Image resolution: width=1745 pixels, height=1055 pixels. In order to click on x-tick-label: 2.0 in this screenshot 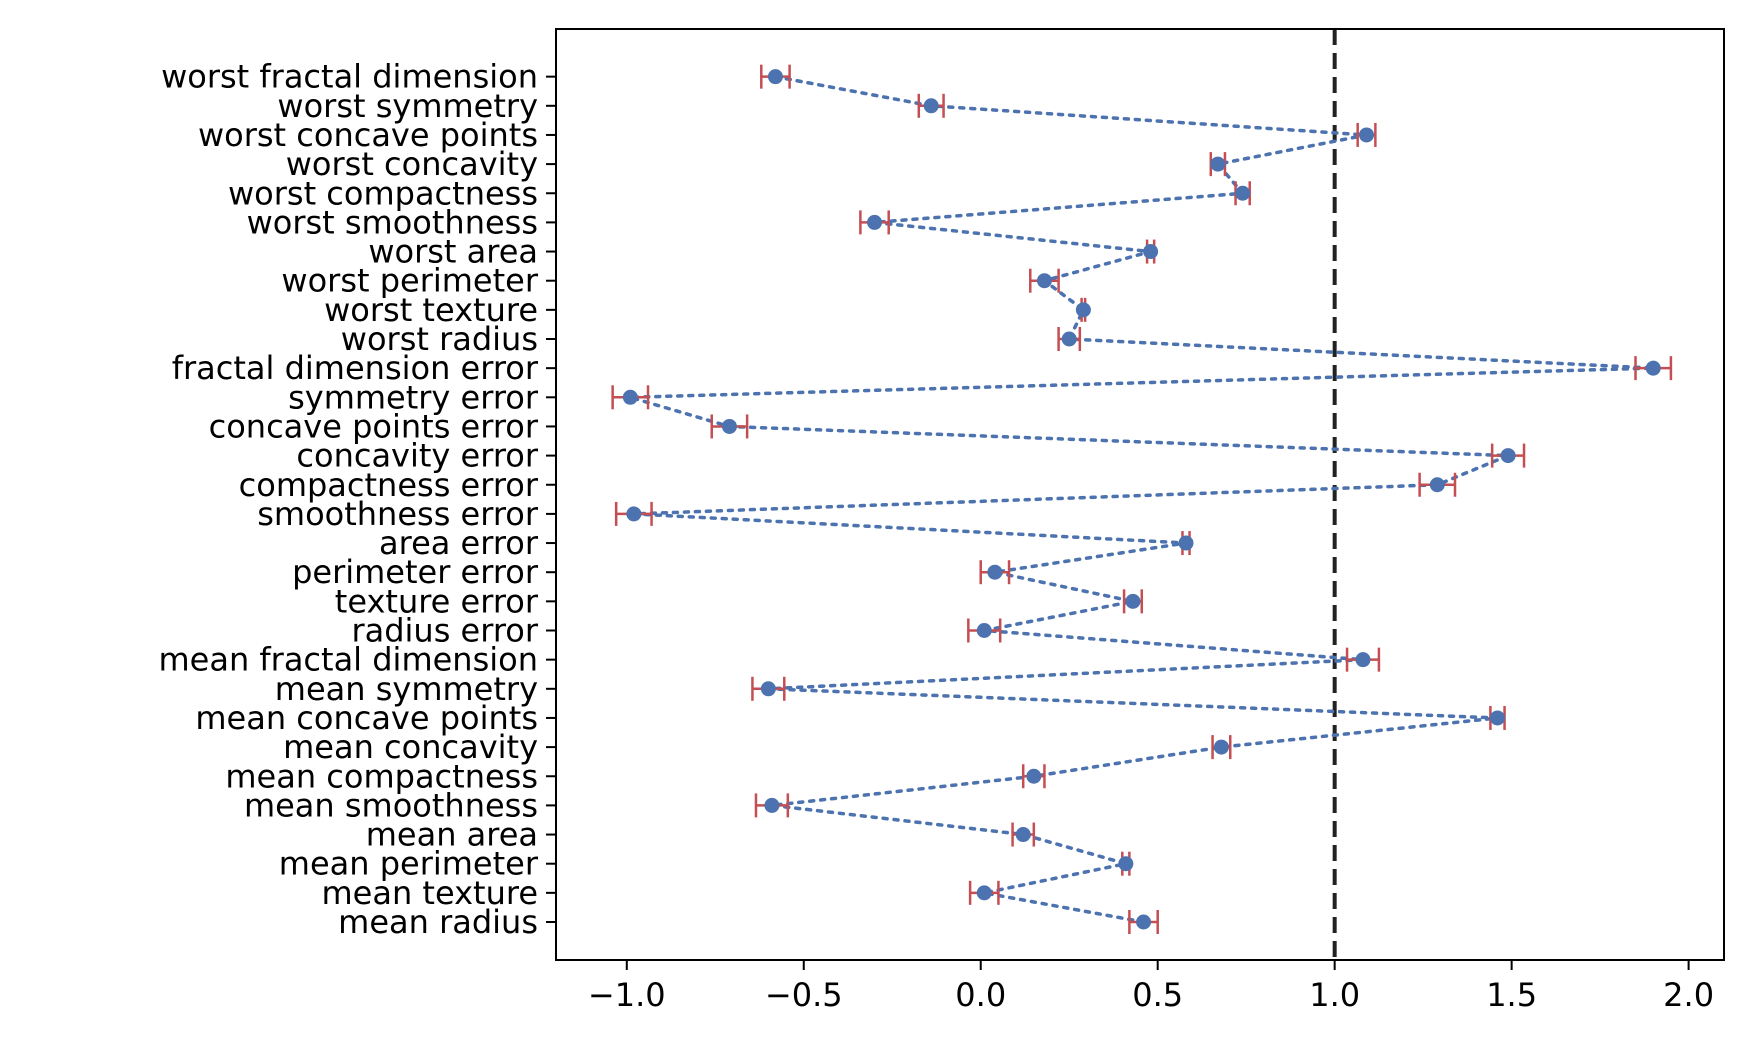, I will do `click(1688, 995)`.